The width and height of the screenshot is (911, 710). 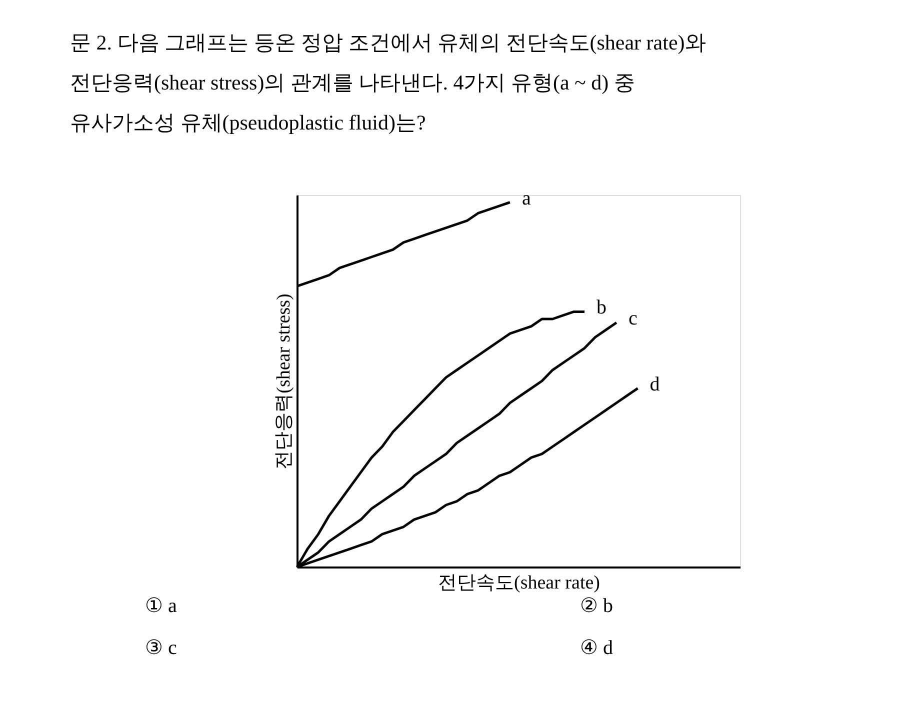 What do you see at coordinates (526, 198) in the screenshot?
I see `series-label: a` at bounding box center [526, 198].